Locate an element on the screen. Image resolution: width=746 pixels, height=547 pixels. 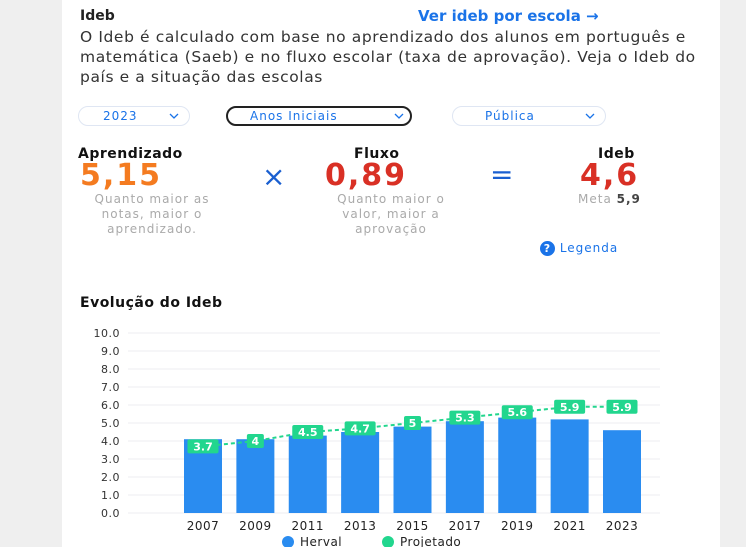
data-label: 5.6 is located at coordinates (518, 412).